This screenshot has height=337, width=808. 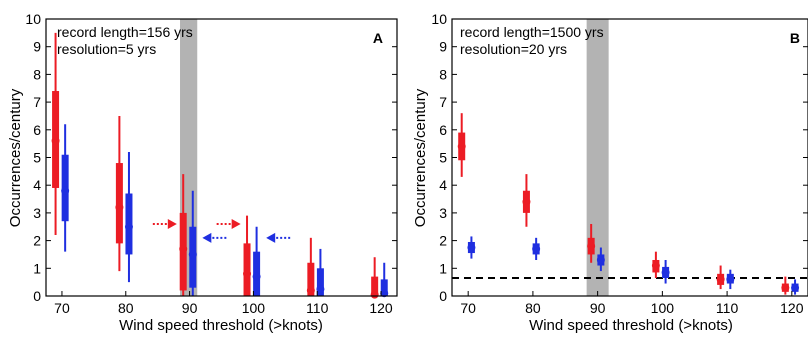 I want to click on panel-a-annotation-2: resolution=5 yrs, so click(x=106, y=49).